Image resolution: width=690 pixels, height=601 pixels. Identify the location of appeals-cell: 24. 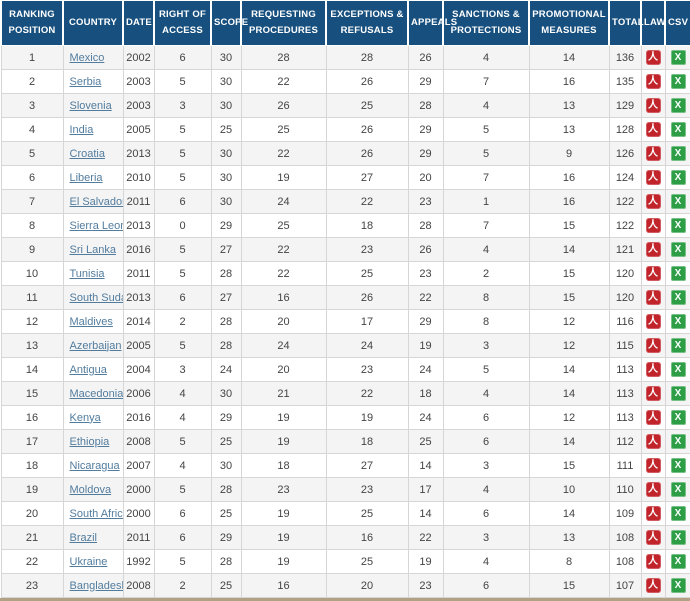
(425, 369).